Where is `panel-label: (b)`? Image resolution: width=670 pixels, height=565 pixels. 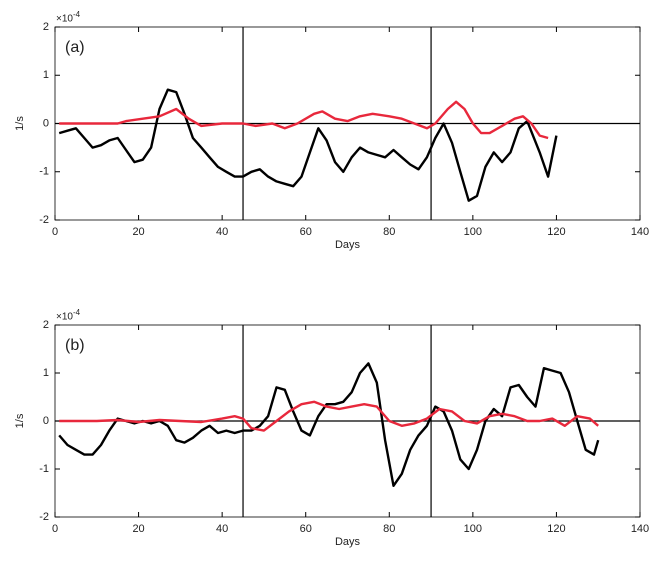 panel-label: (b) is located at coordinates (75, 345).